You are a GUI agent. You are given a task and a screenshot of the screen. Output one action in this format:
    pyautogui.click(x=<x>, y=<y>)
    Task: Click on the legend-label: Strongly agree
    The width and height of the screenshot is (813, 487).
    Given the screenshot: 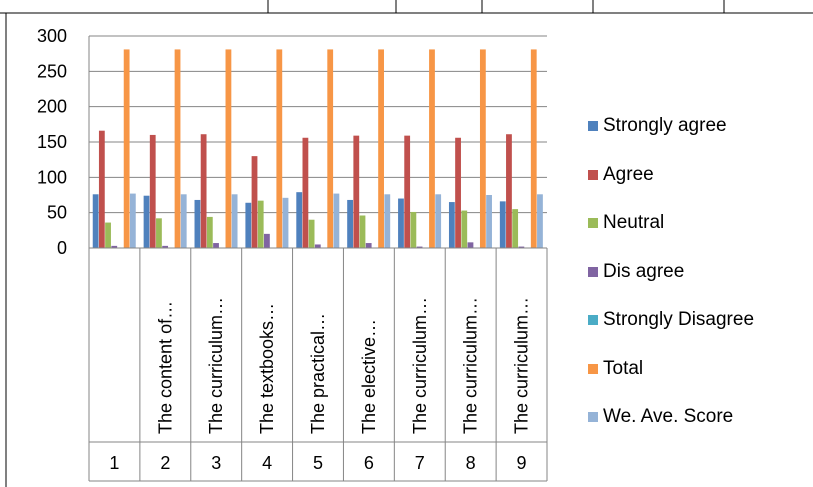 What is the action you would take?
    pyautogui.click(x=665, y=125)
    